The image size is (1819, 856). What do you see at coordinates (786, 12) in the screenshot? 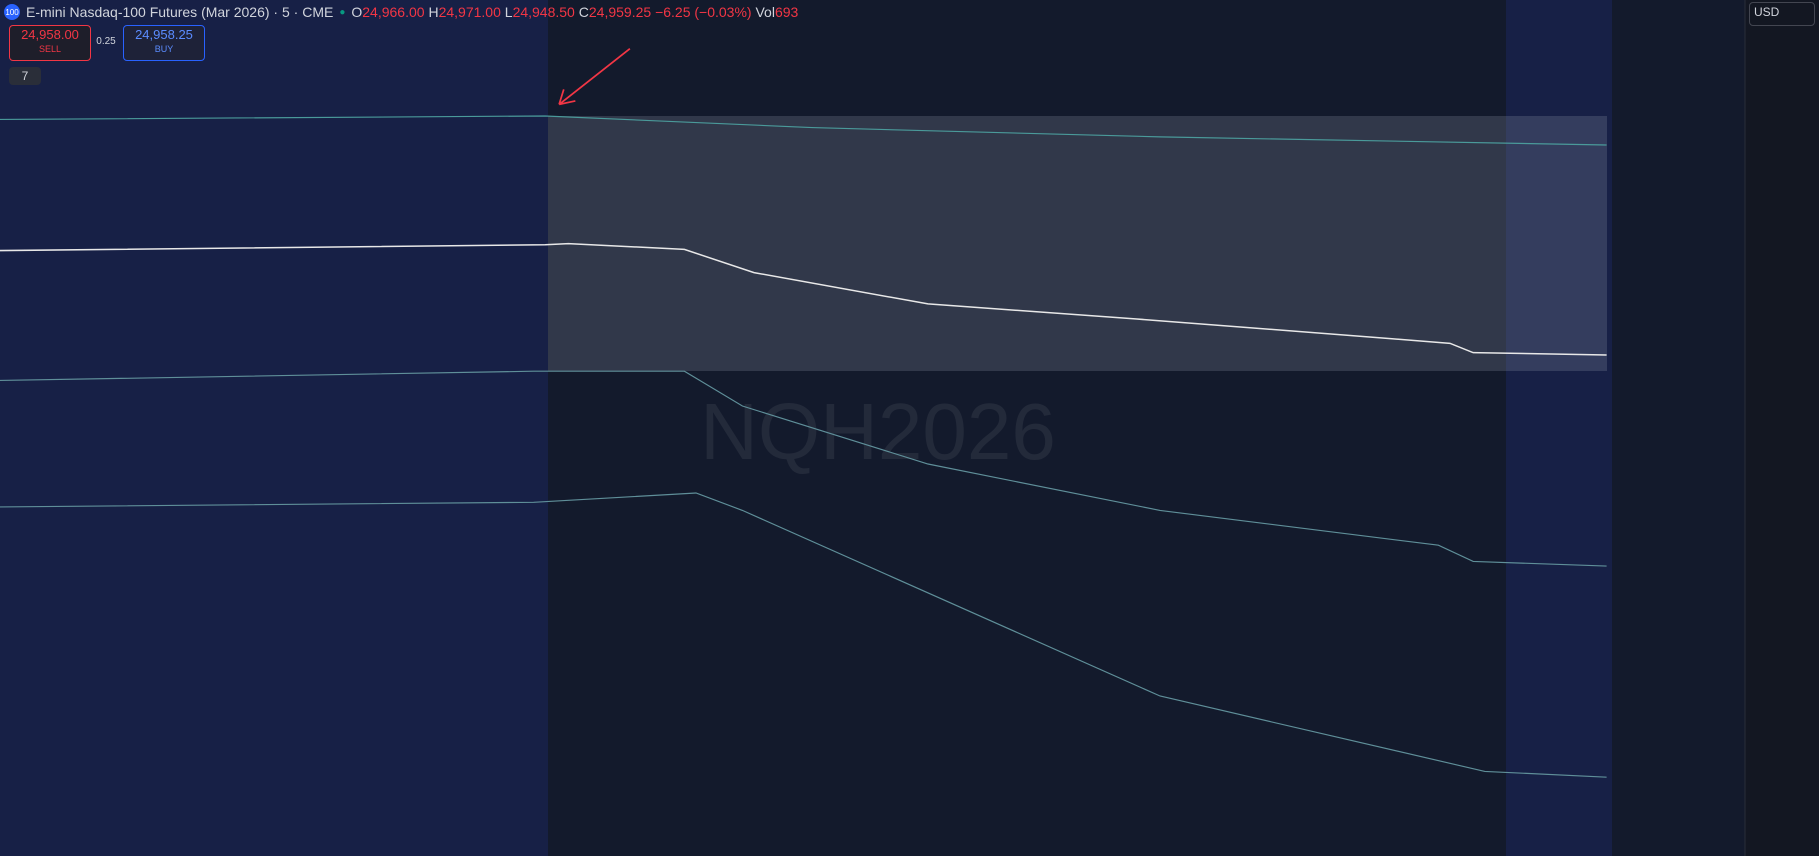
I see `vol: 693` at bounding box center [786, 12].